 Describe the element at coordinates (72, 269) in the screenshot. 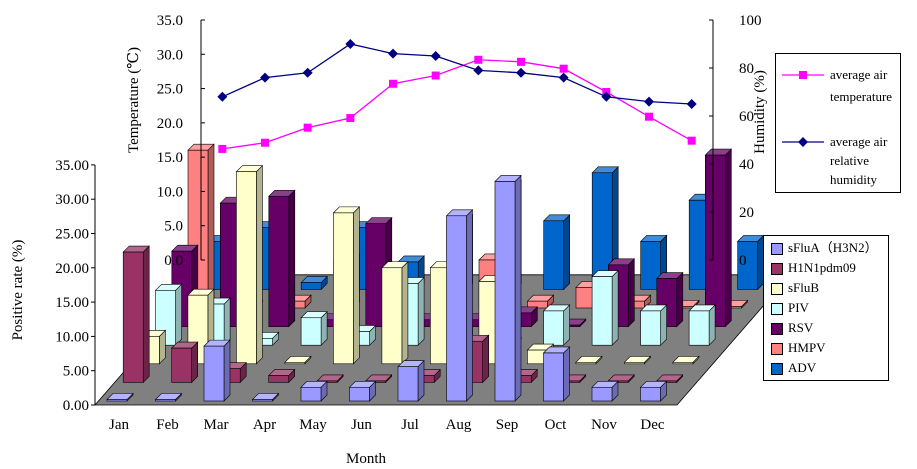

I see `bar-y-tick-label: 20.00` at that location.